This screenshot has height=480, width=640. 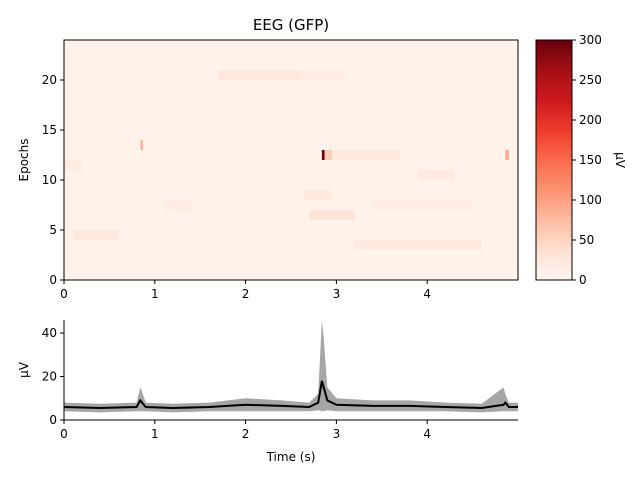 What do you see at coordinates (24, 369) in the screenshot?
I see `gfp-y-label: µV` at bounding box center [24, 369].